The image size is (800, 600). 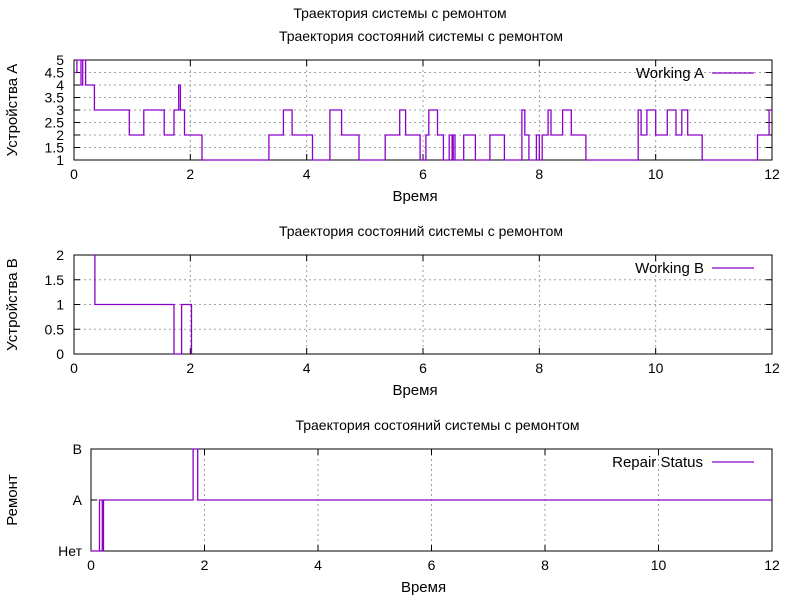 I want to click on figure-title: Траектория системы с ремонтом, so click(x=399, y=13).